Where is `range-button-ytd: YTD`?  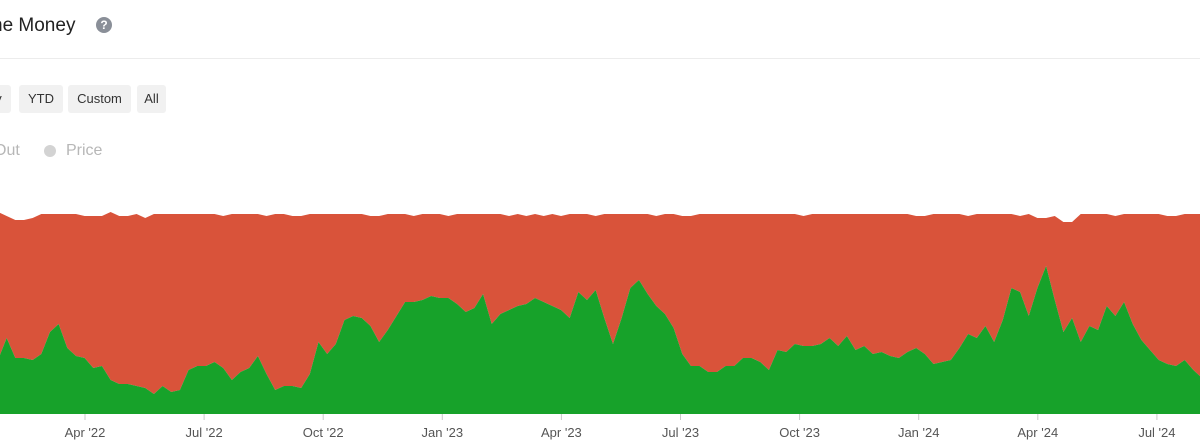 range-button-ytd: YTD is located at coordinates (41, 99).